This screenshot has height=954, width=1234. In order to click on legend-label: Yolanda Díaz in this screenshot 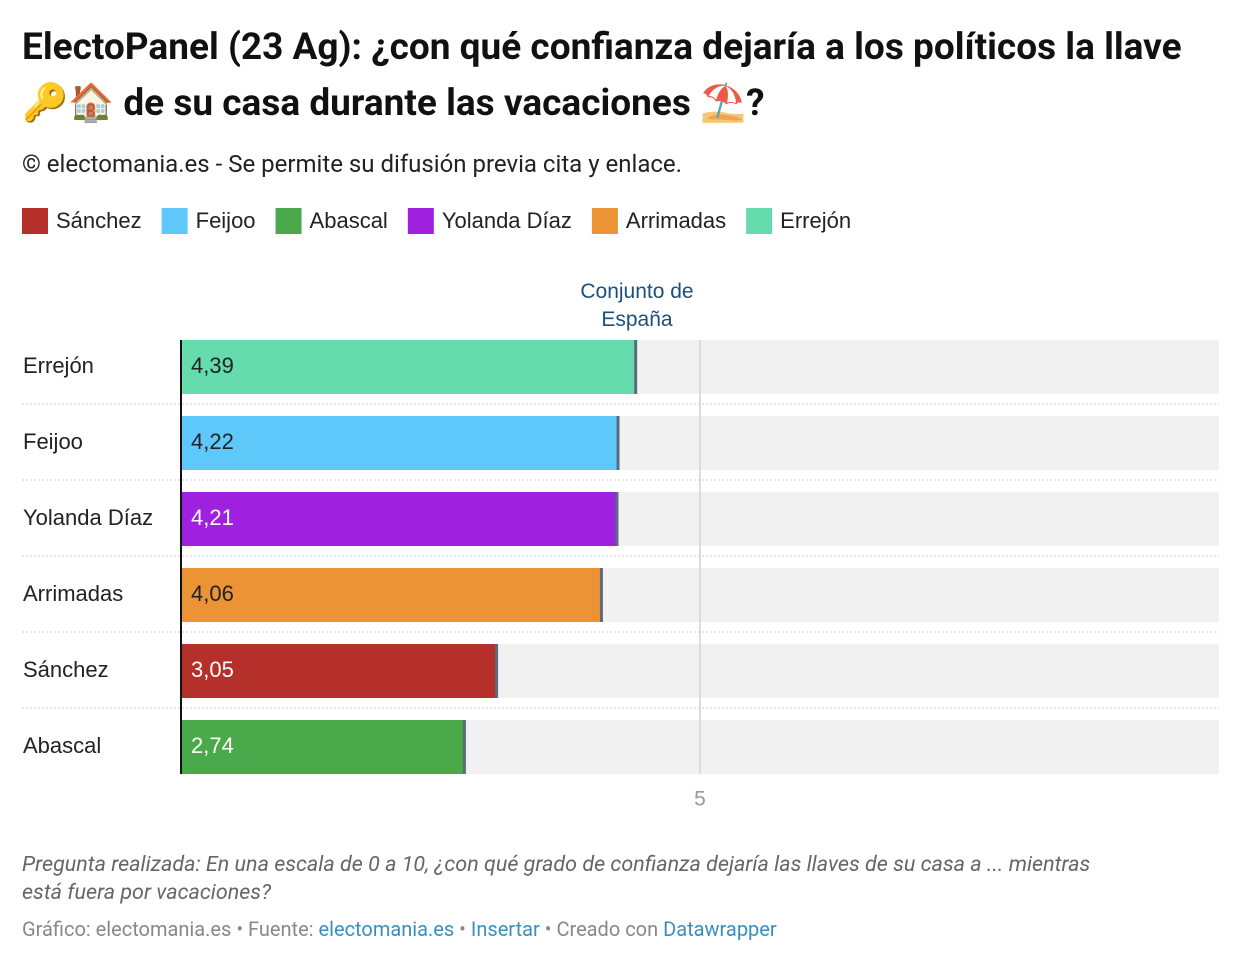, I will do `click(507, 220)`.